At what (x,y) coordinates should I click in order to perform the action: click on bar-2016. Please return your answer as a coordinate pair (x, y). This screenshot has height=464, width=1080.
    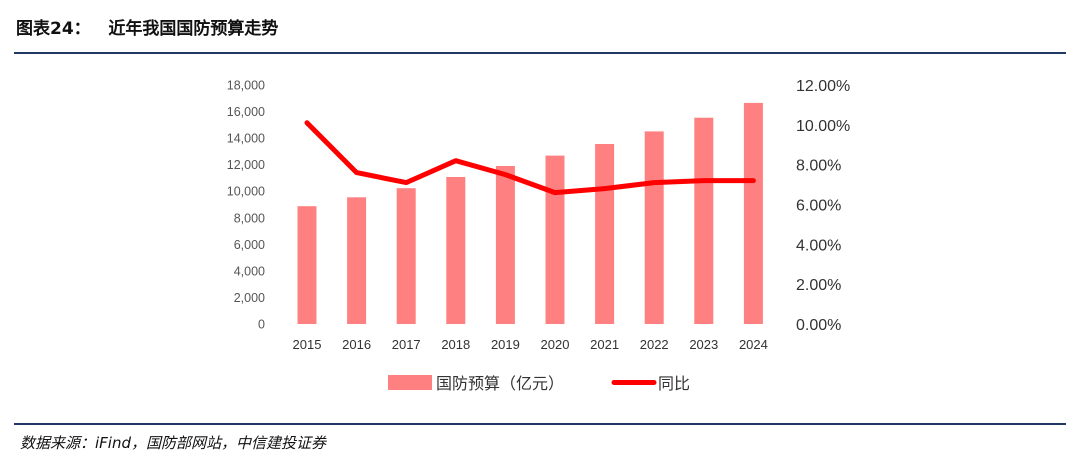
    Looking at the image, I should click on (357, 260).